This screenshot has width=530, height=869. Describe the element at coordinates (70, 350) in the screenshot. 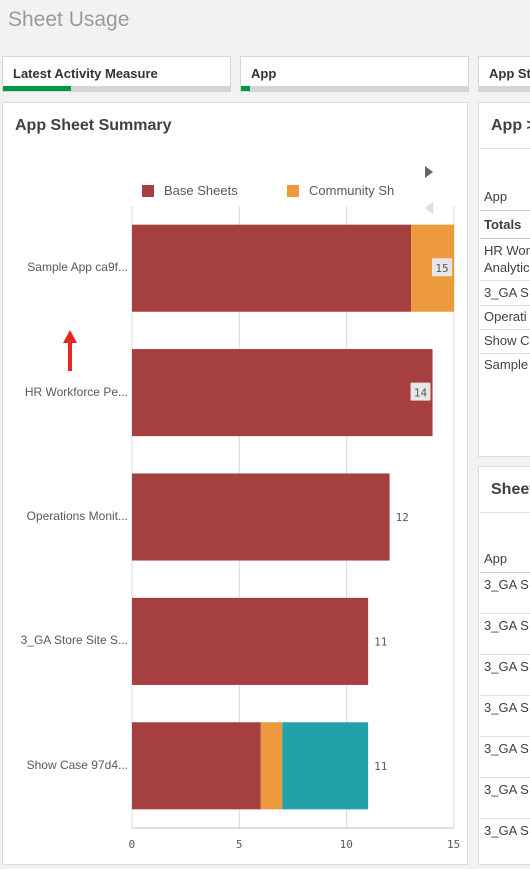

I see `annotation-arrow-icon` at that location.